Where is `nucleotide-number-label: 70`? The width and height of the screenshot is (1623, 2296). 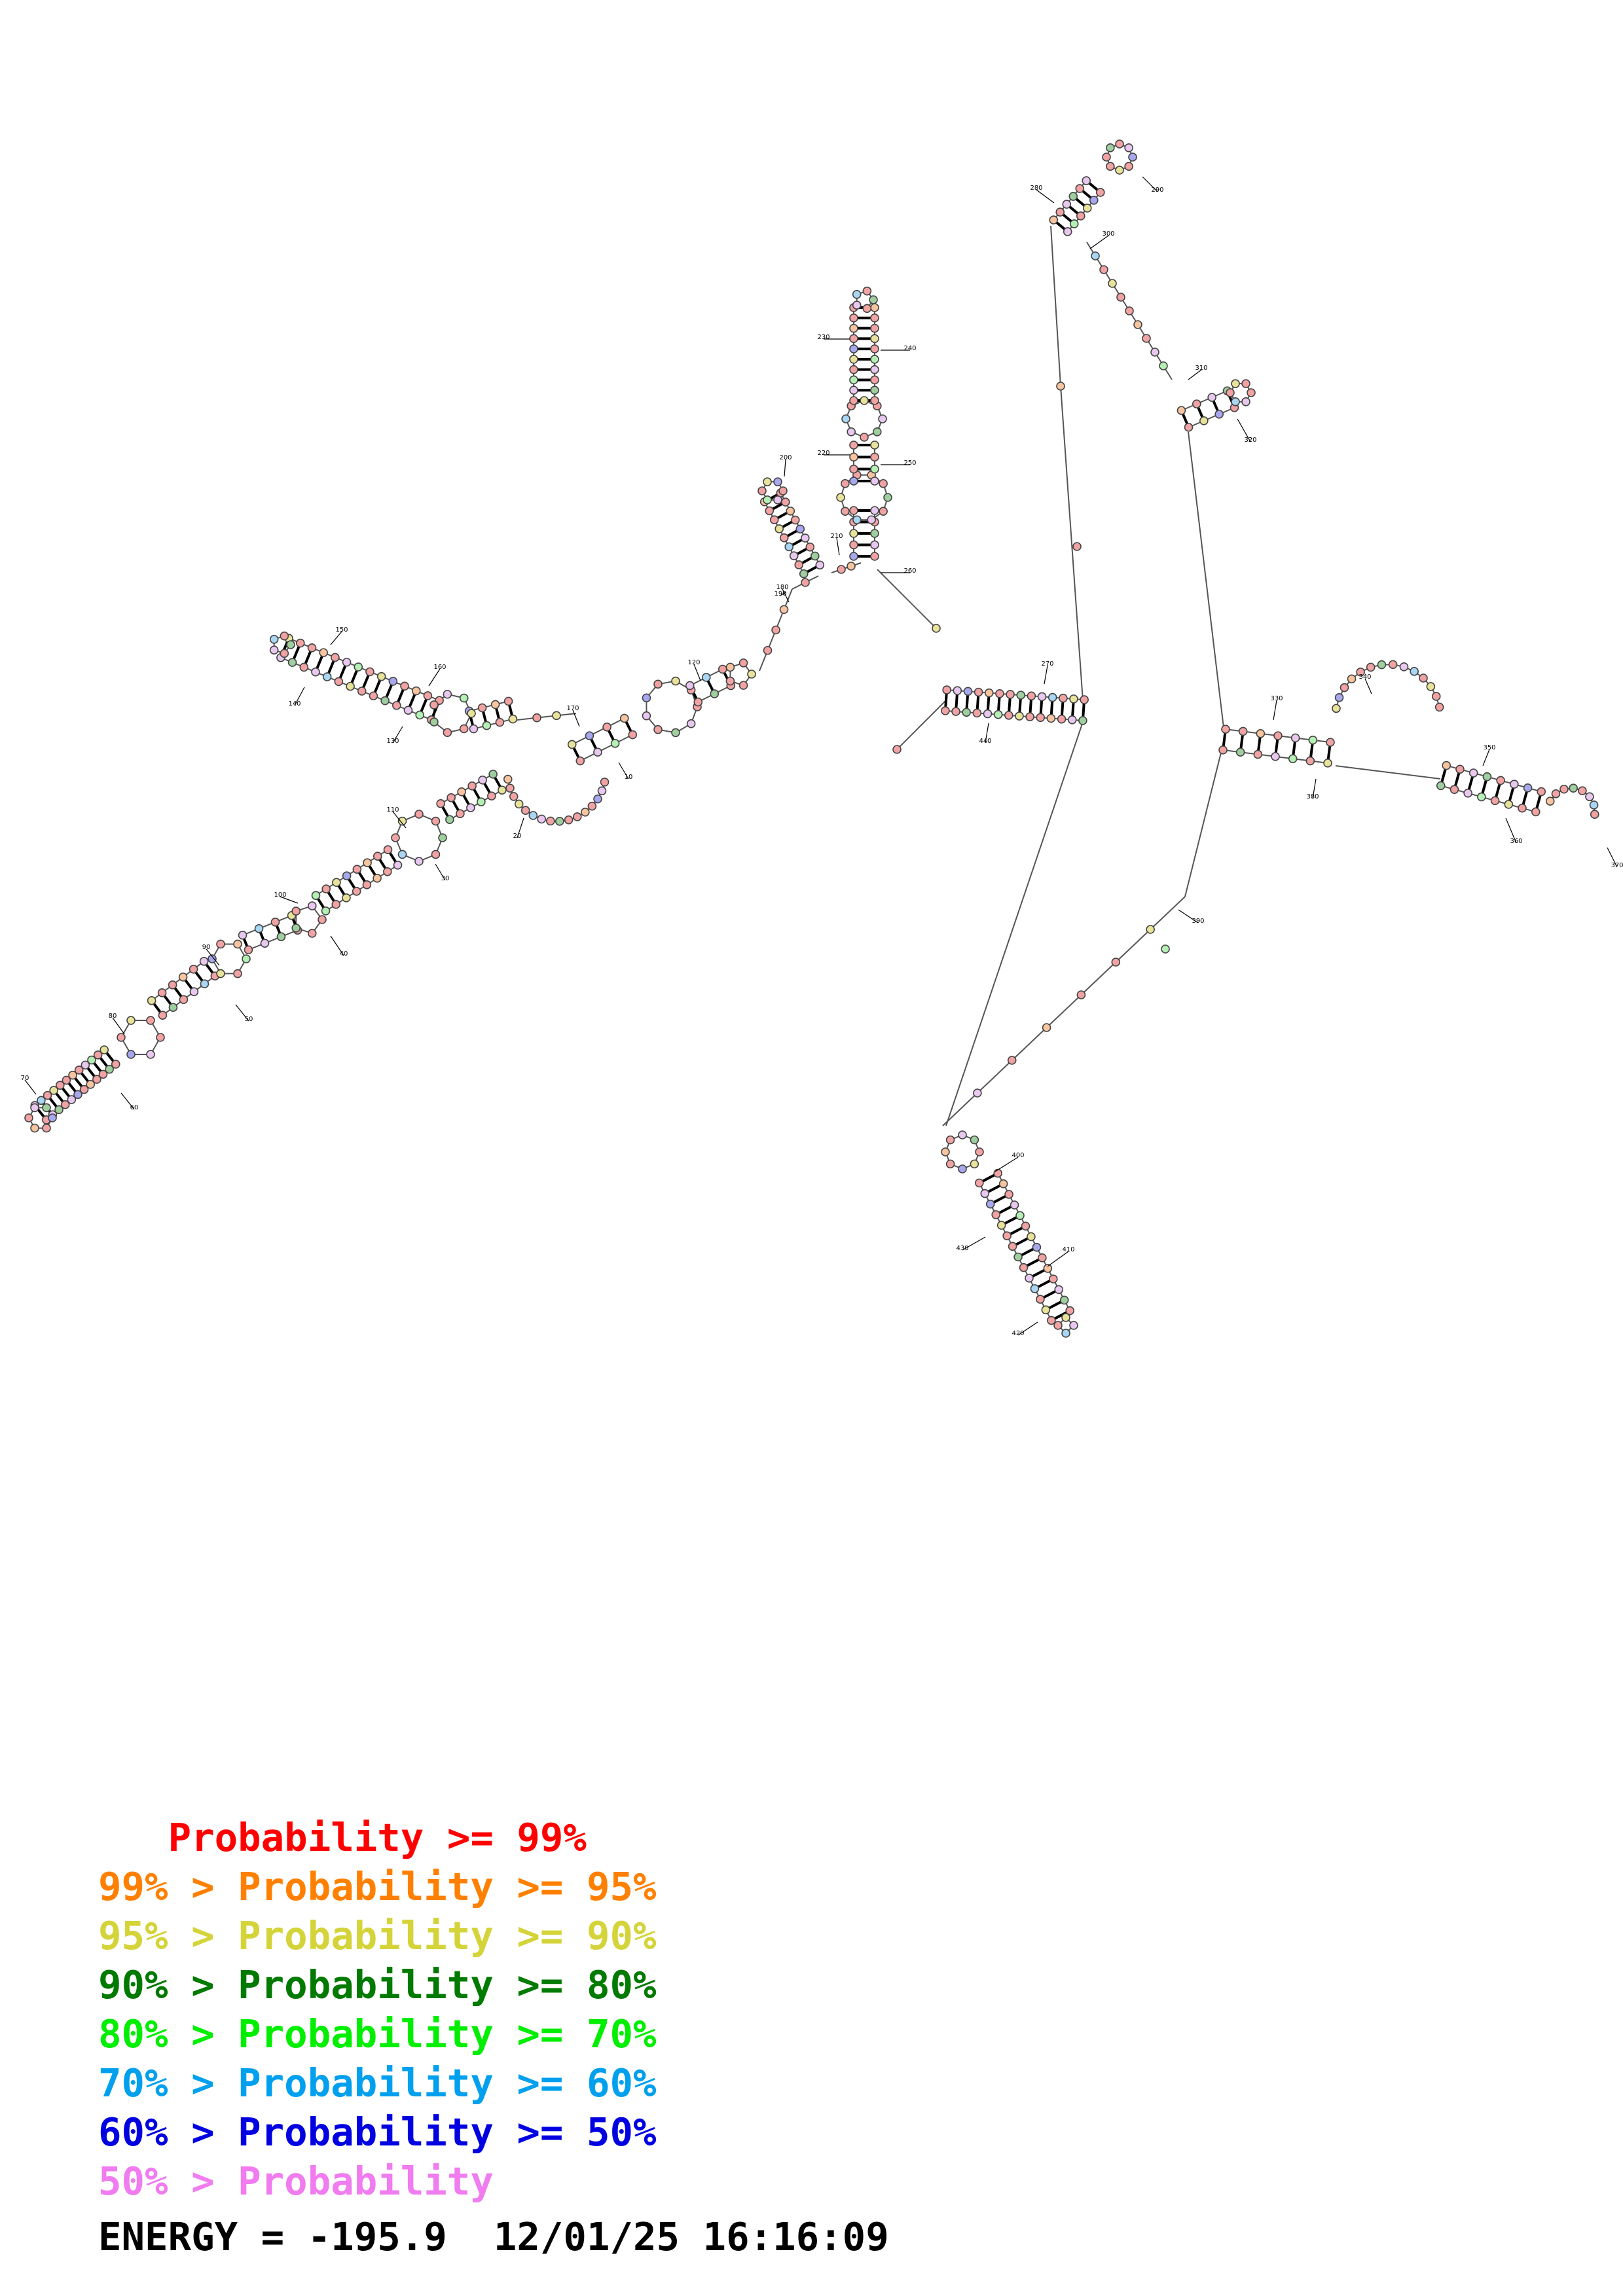 nucleotide-number-label: 70 is located at coordinates (25, 1078).